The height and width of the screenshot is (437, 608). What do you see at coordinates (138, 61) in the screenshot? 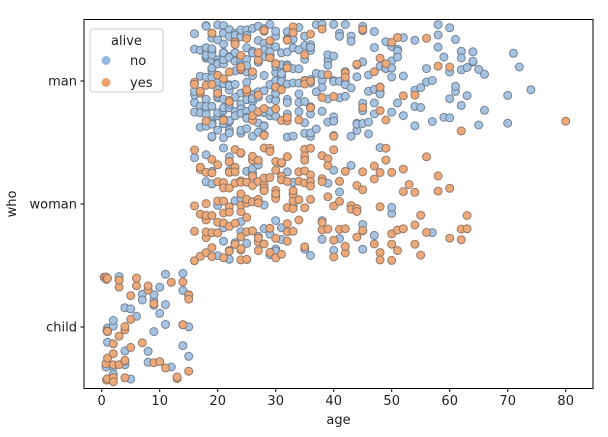
I see `legend-label-no: no` at bounding box center [138, 61].